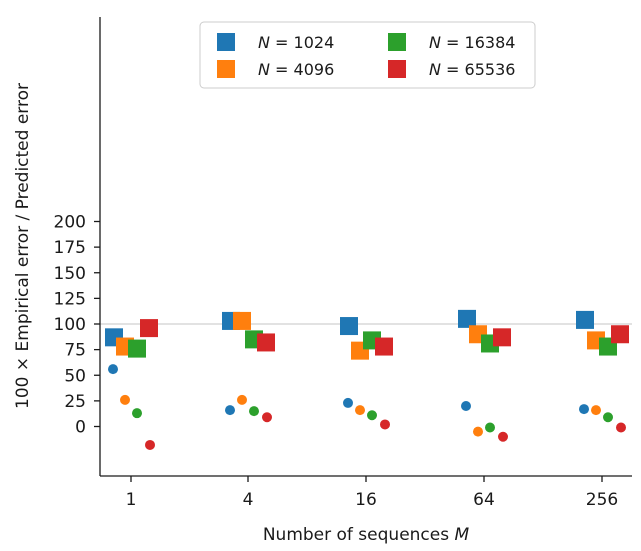 This screenshot has width=641, height=551. I want to click on legend-label: N = 4096, so click(296, 69).